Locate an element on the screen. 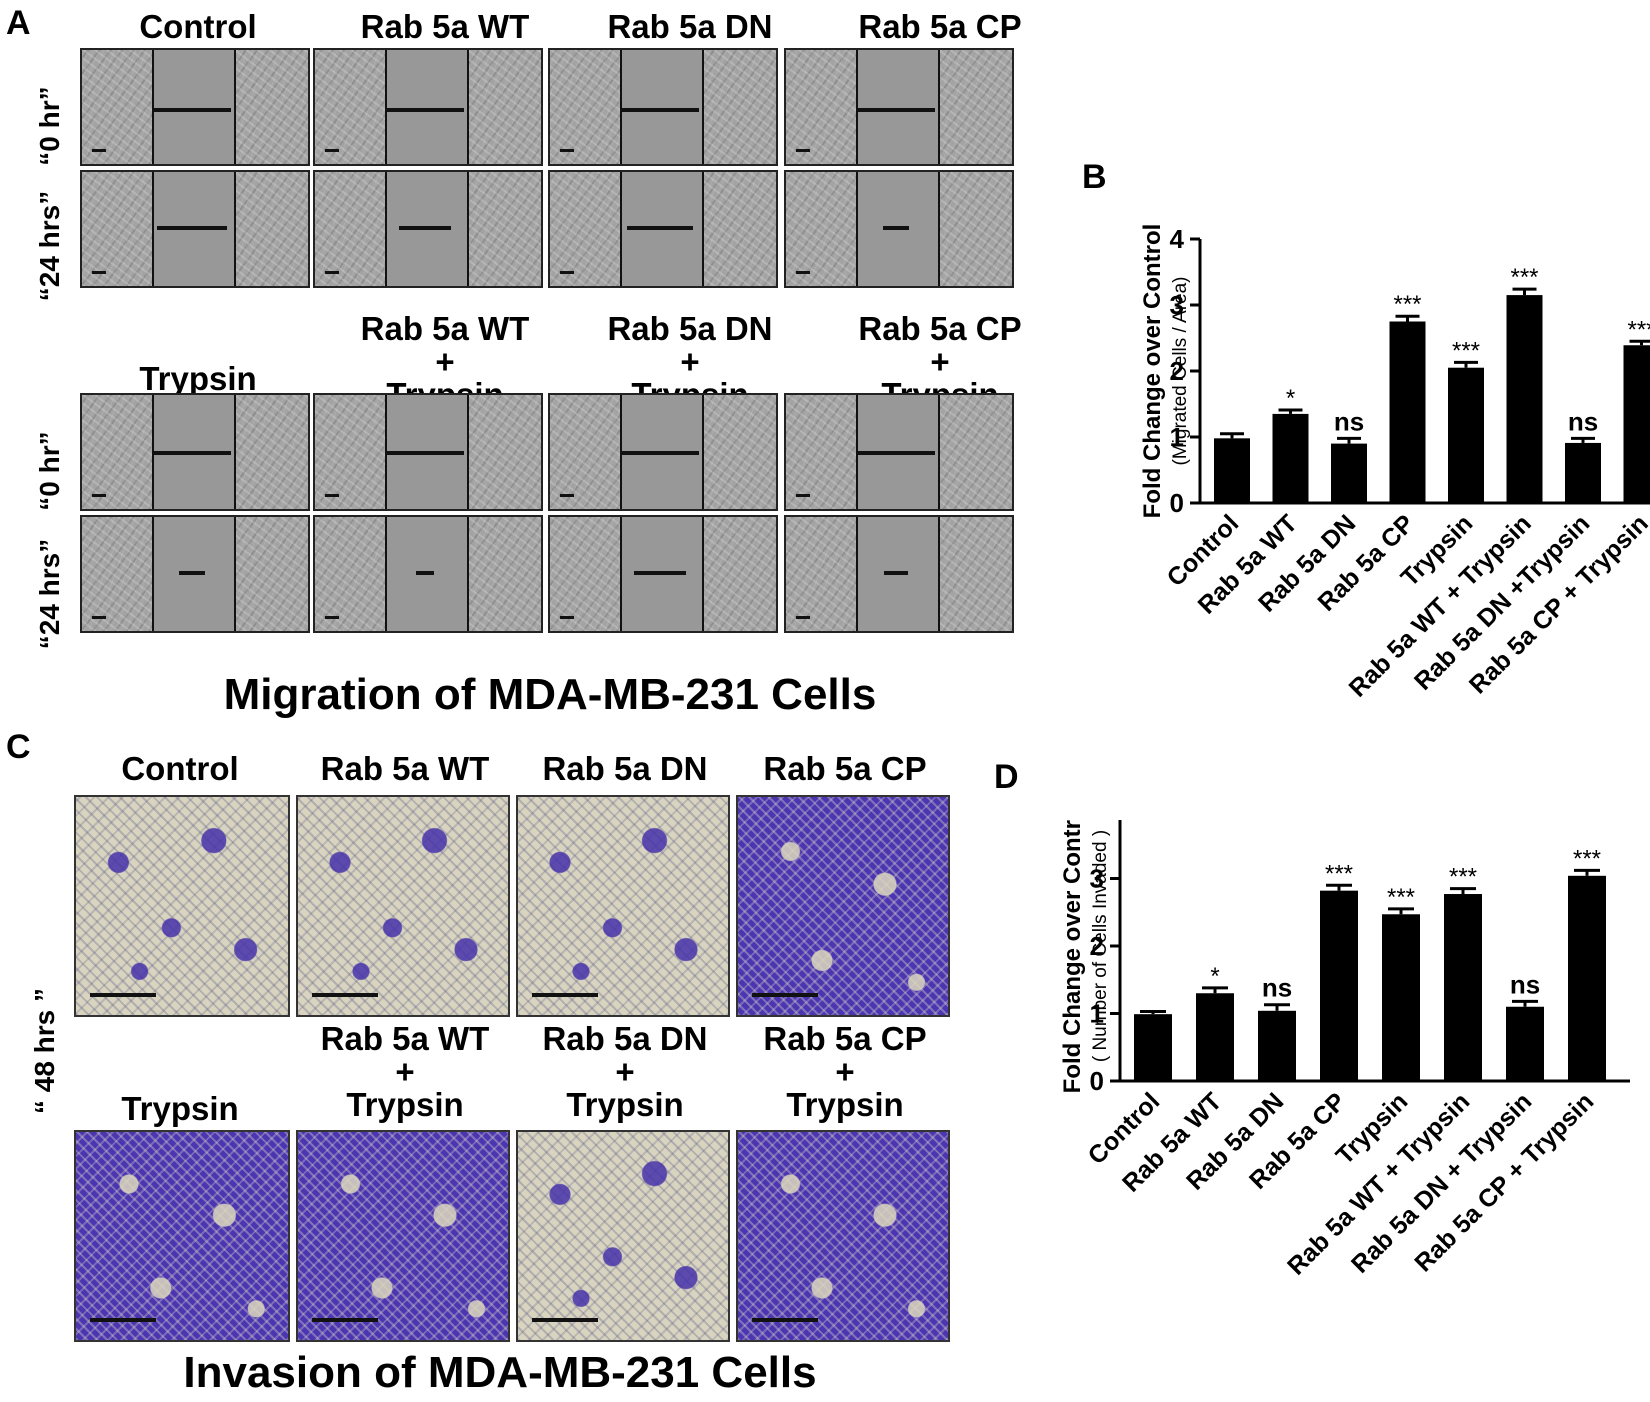 The image size is (1650, 1402). migration-condition-label: Rab 5a DN is located at coordinates (690, 26).